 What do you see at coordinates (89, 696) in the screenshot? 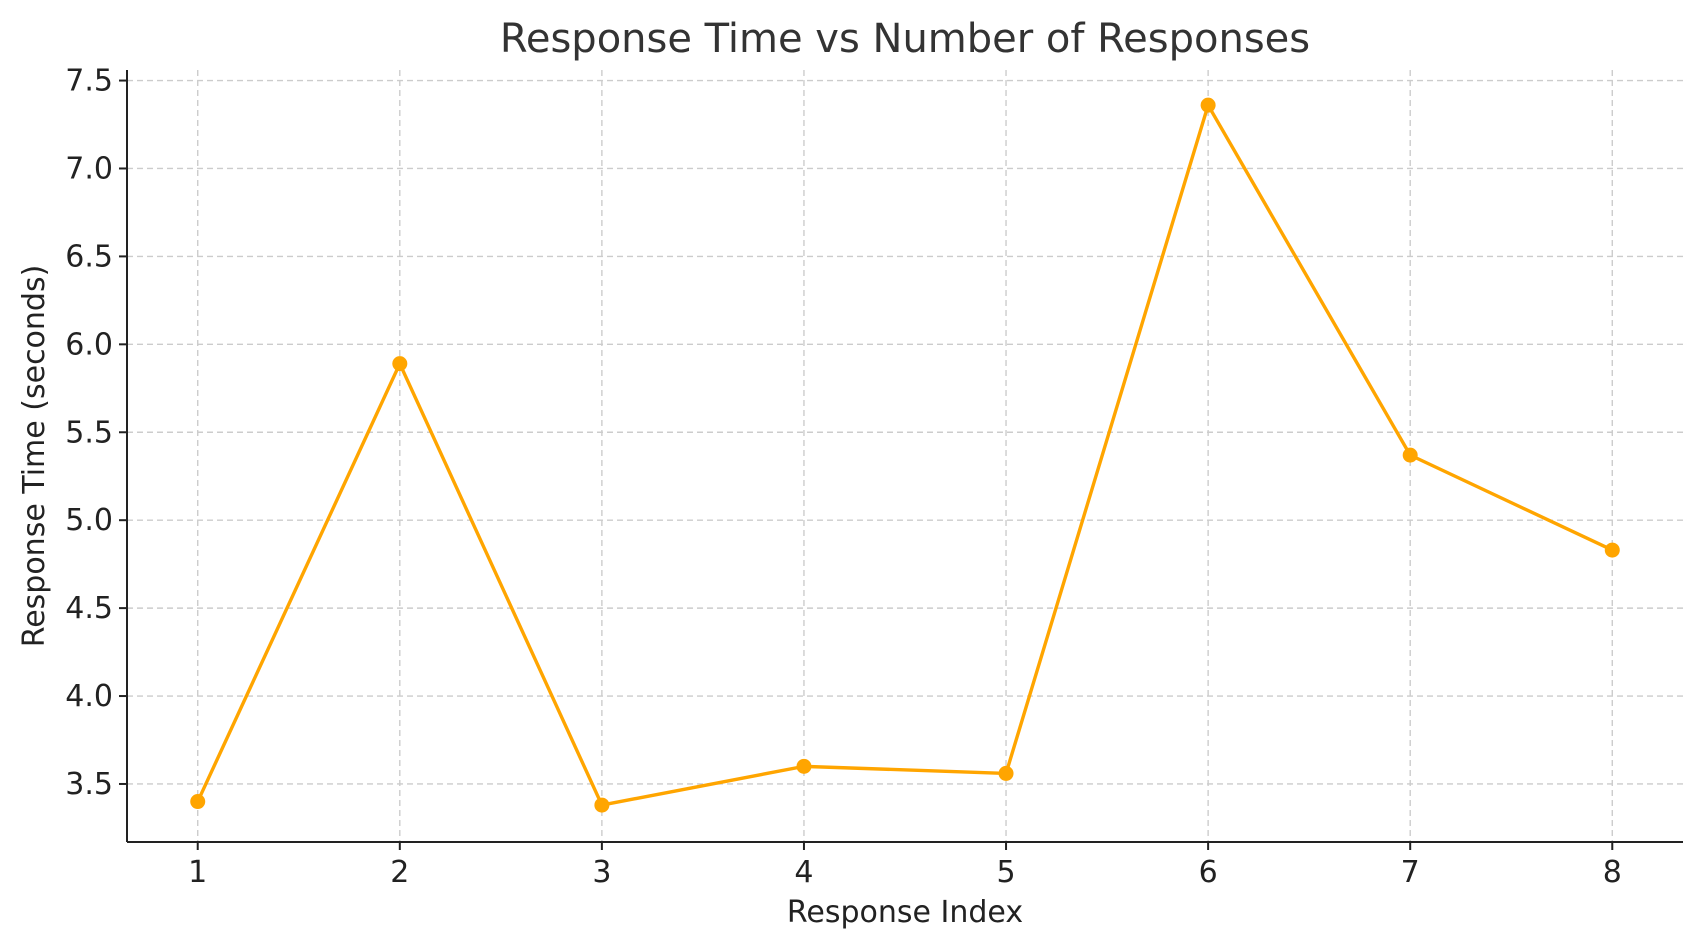
I see `y-tick-label: 4.0` at bounding box center [89, 696].